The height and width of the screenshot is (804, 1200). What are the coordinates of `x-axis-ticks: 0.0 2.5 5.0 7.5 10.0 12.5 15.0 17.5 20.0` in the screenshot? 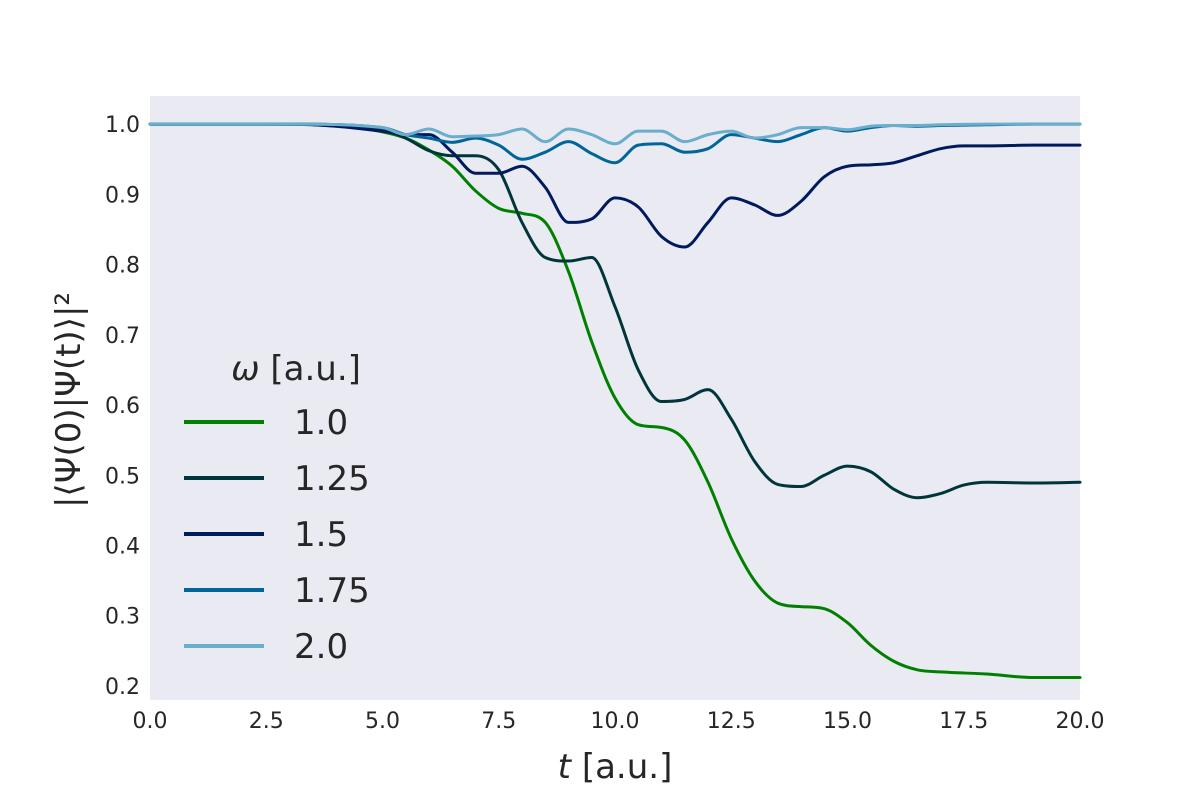 It's located at (619, 721).